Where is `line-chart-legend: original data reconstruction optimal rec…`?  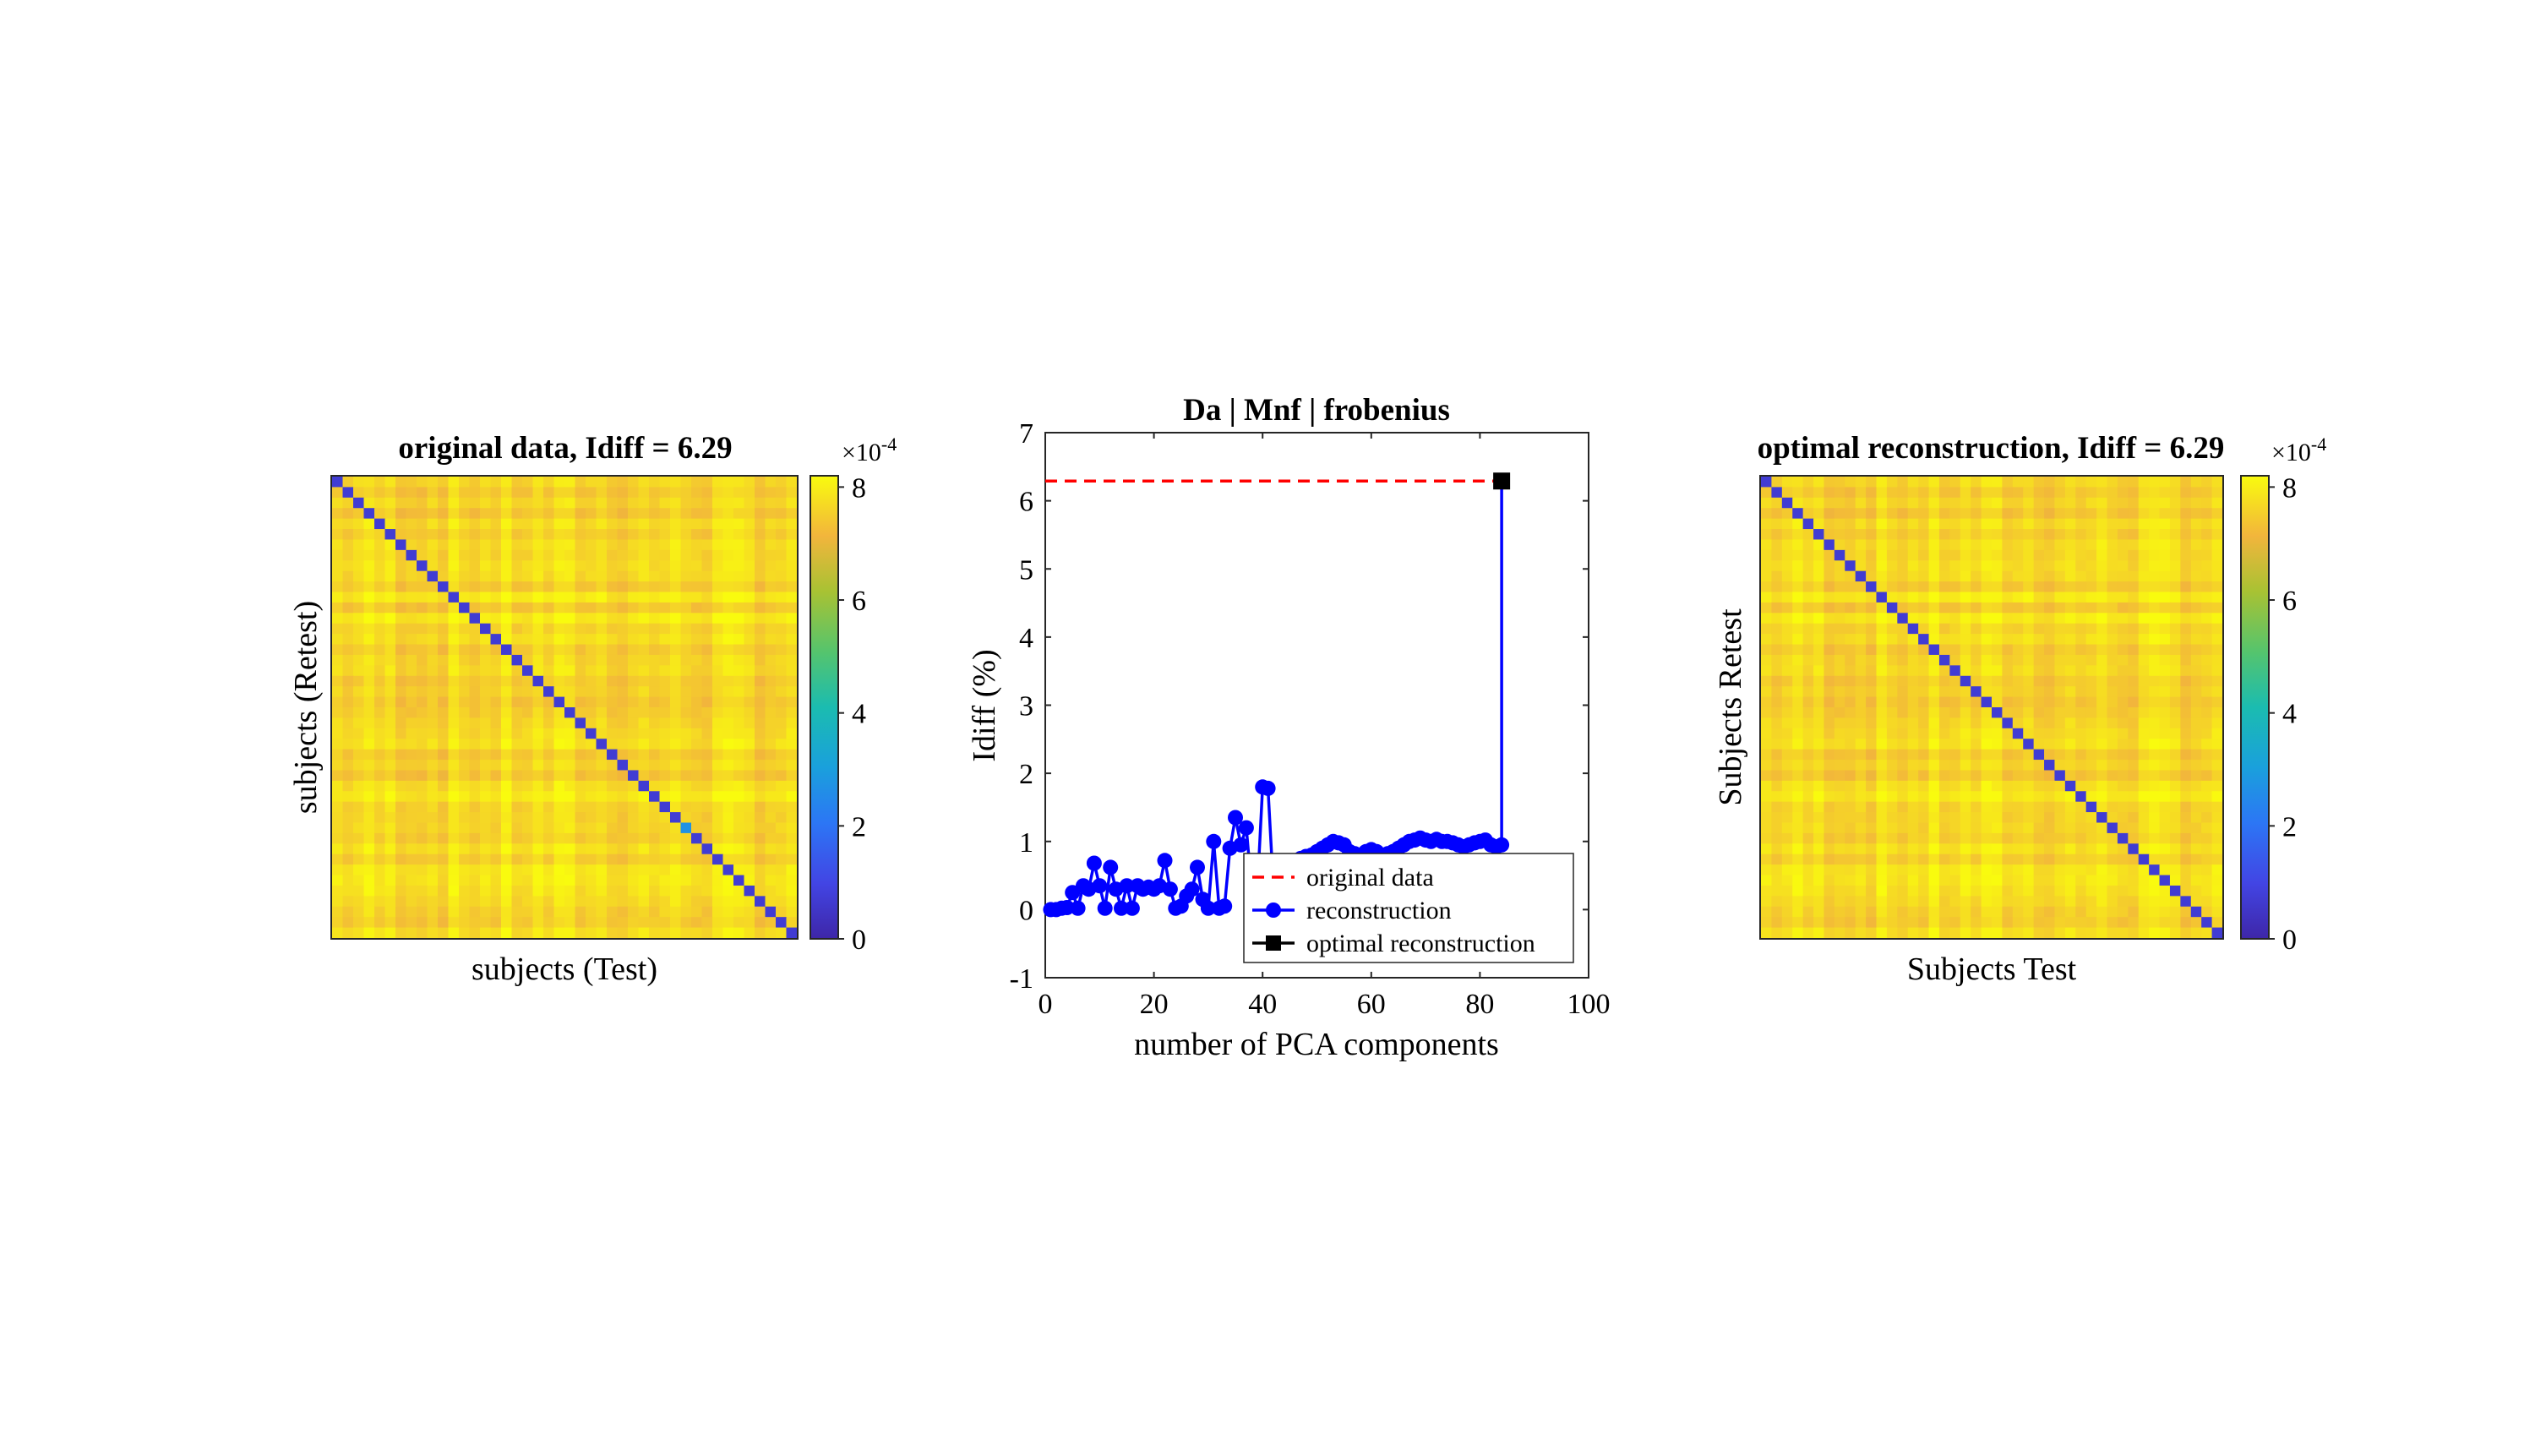 line-chart-legend: original data reconstruction optimal rec… is located at coordinates (1408, 908).